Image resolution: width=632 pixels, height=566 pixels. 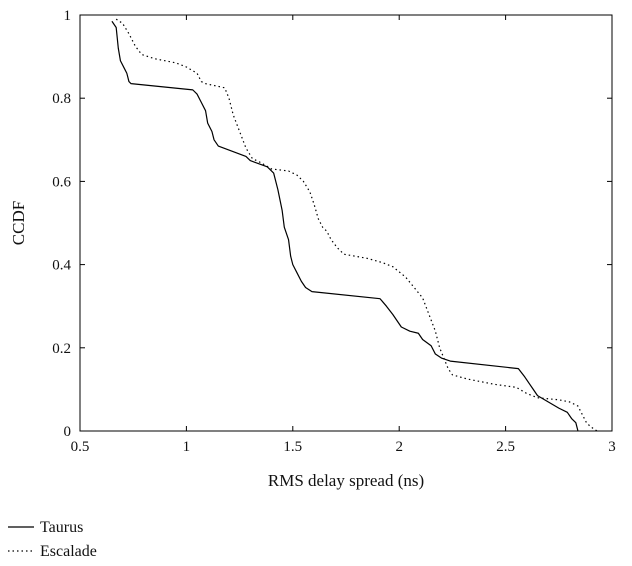 I want to click on x-tick-label: 0.5, so click(x=80, y=447).